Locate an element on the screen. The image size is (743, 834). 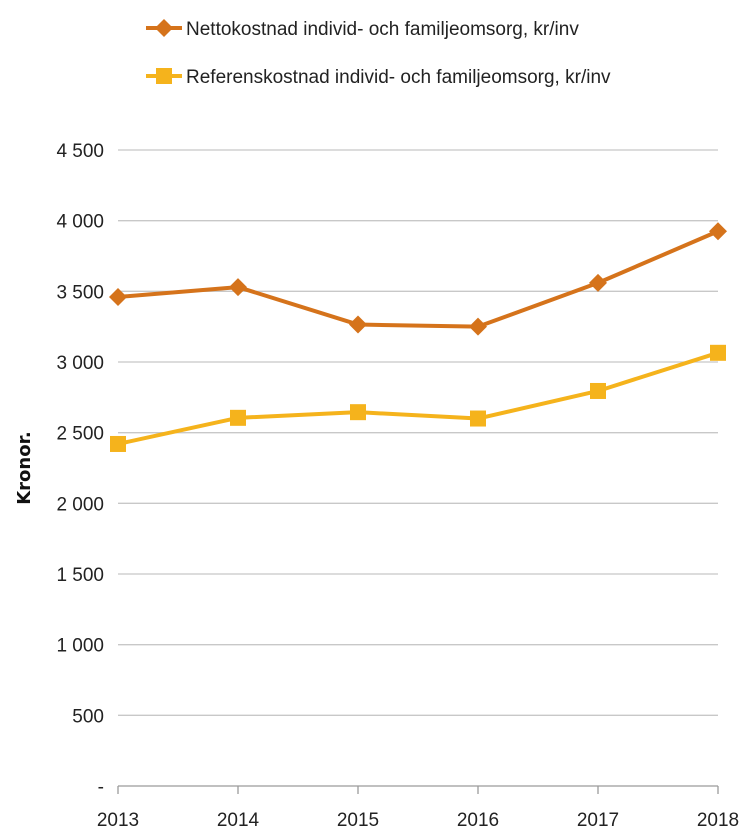
x-tick-label: 2018 is located at coordinates (718, 820).